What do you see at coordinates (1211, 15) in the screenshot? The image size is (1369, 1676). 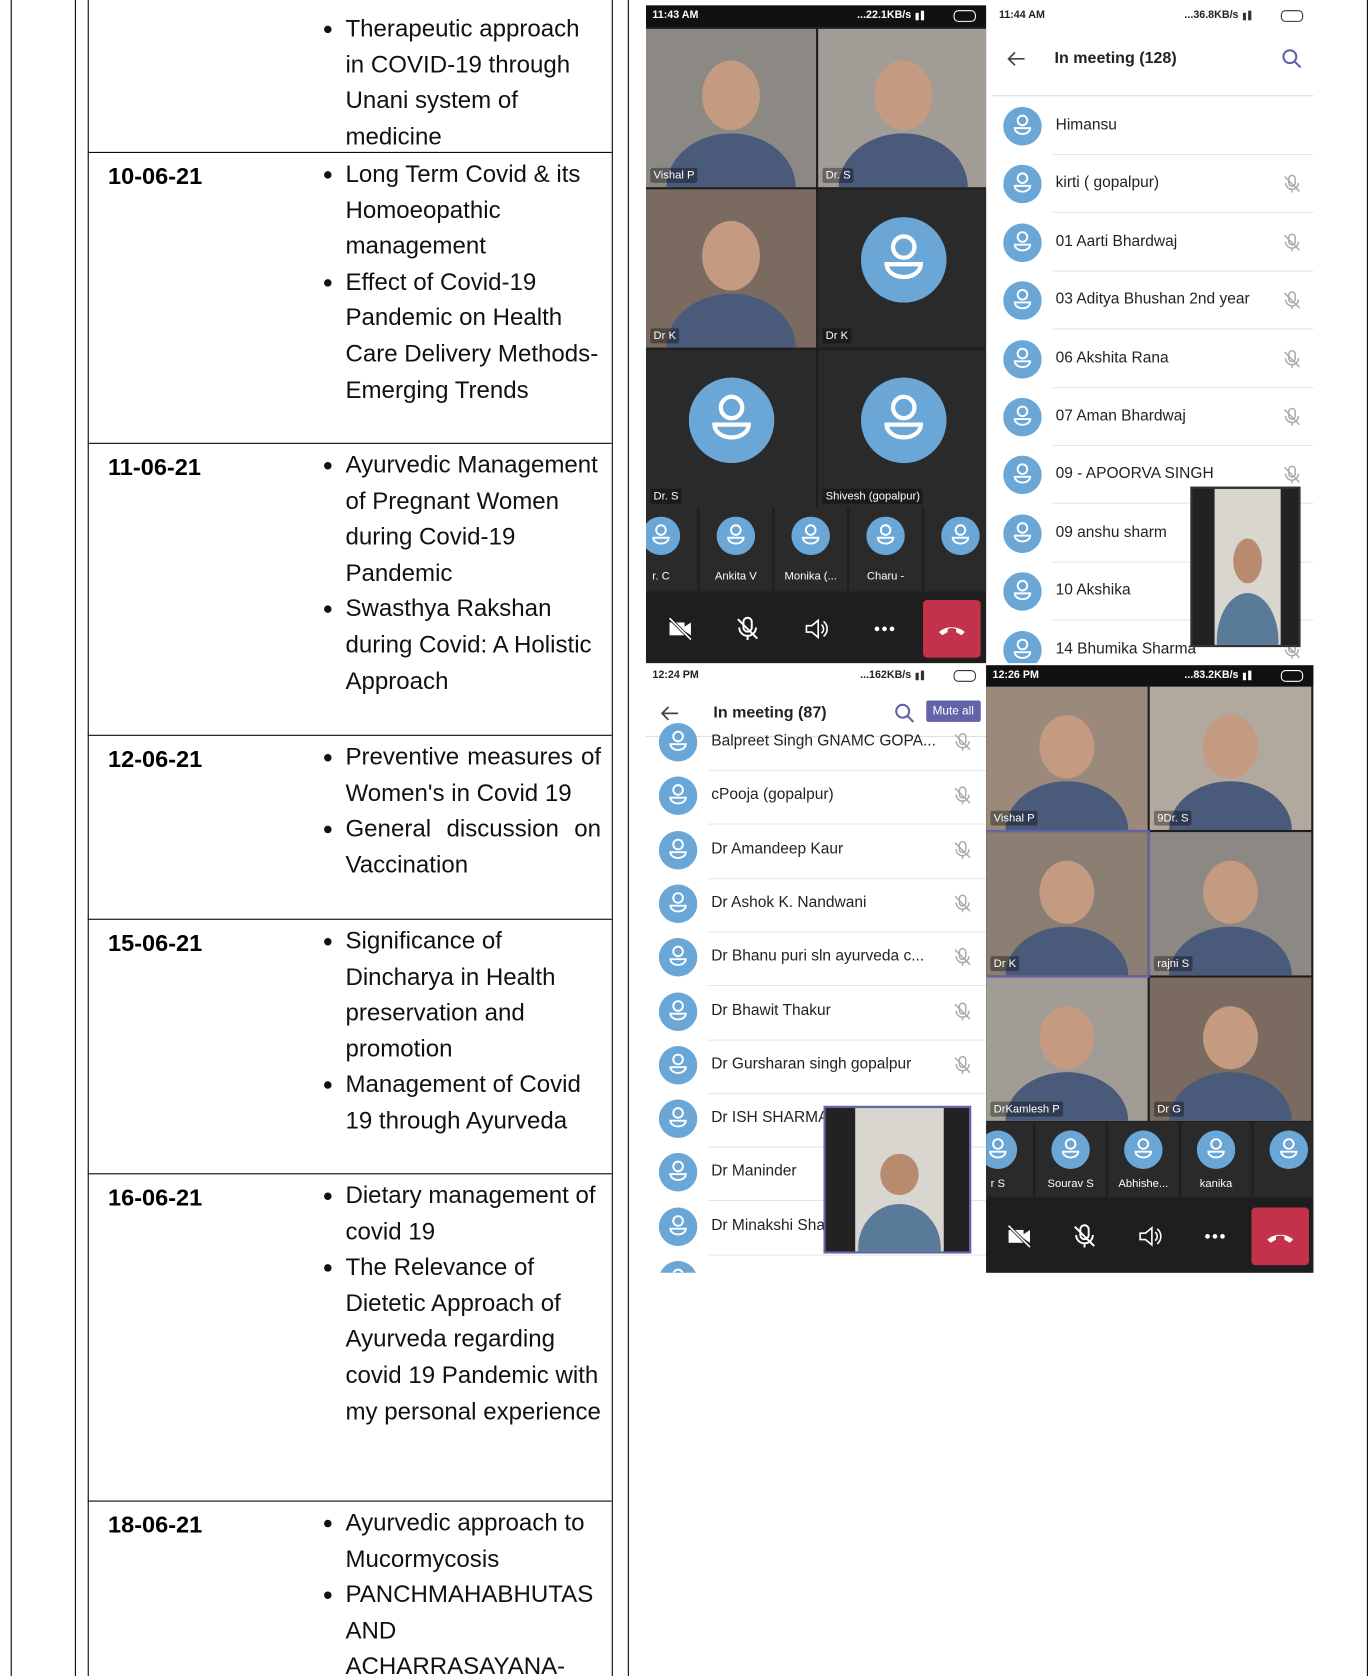 I see `status-speed: ...36.8KB/s` at bounding box center [1211, 15].